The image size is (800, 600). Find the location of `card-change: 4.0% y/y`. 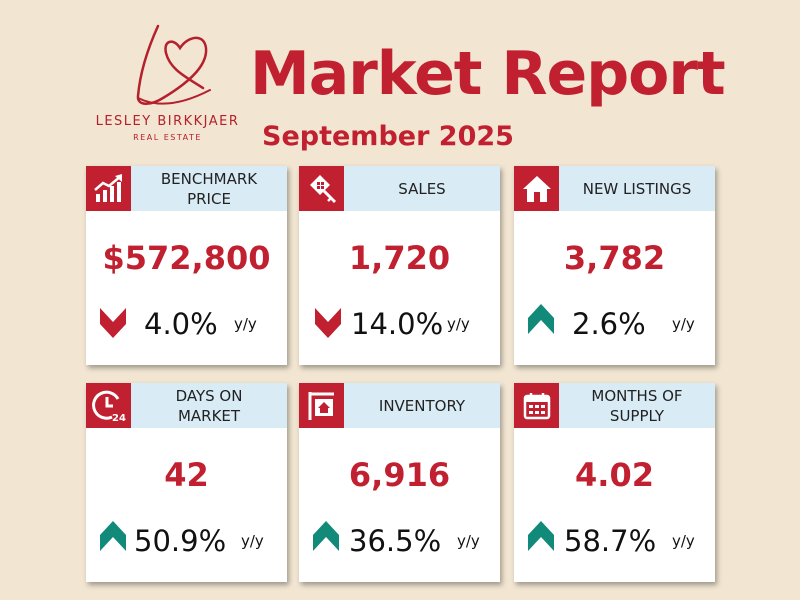

card-change: 4.0% y/y is located at coordinates (186, 324).